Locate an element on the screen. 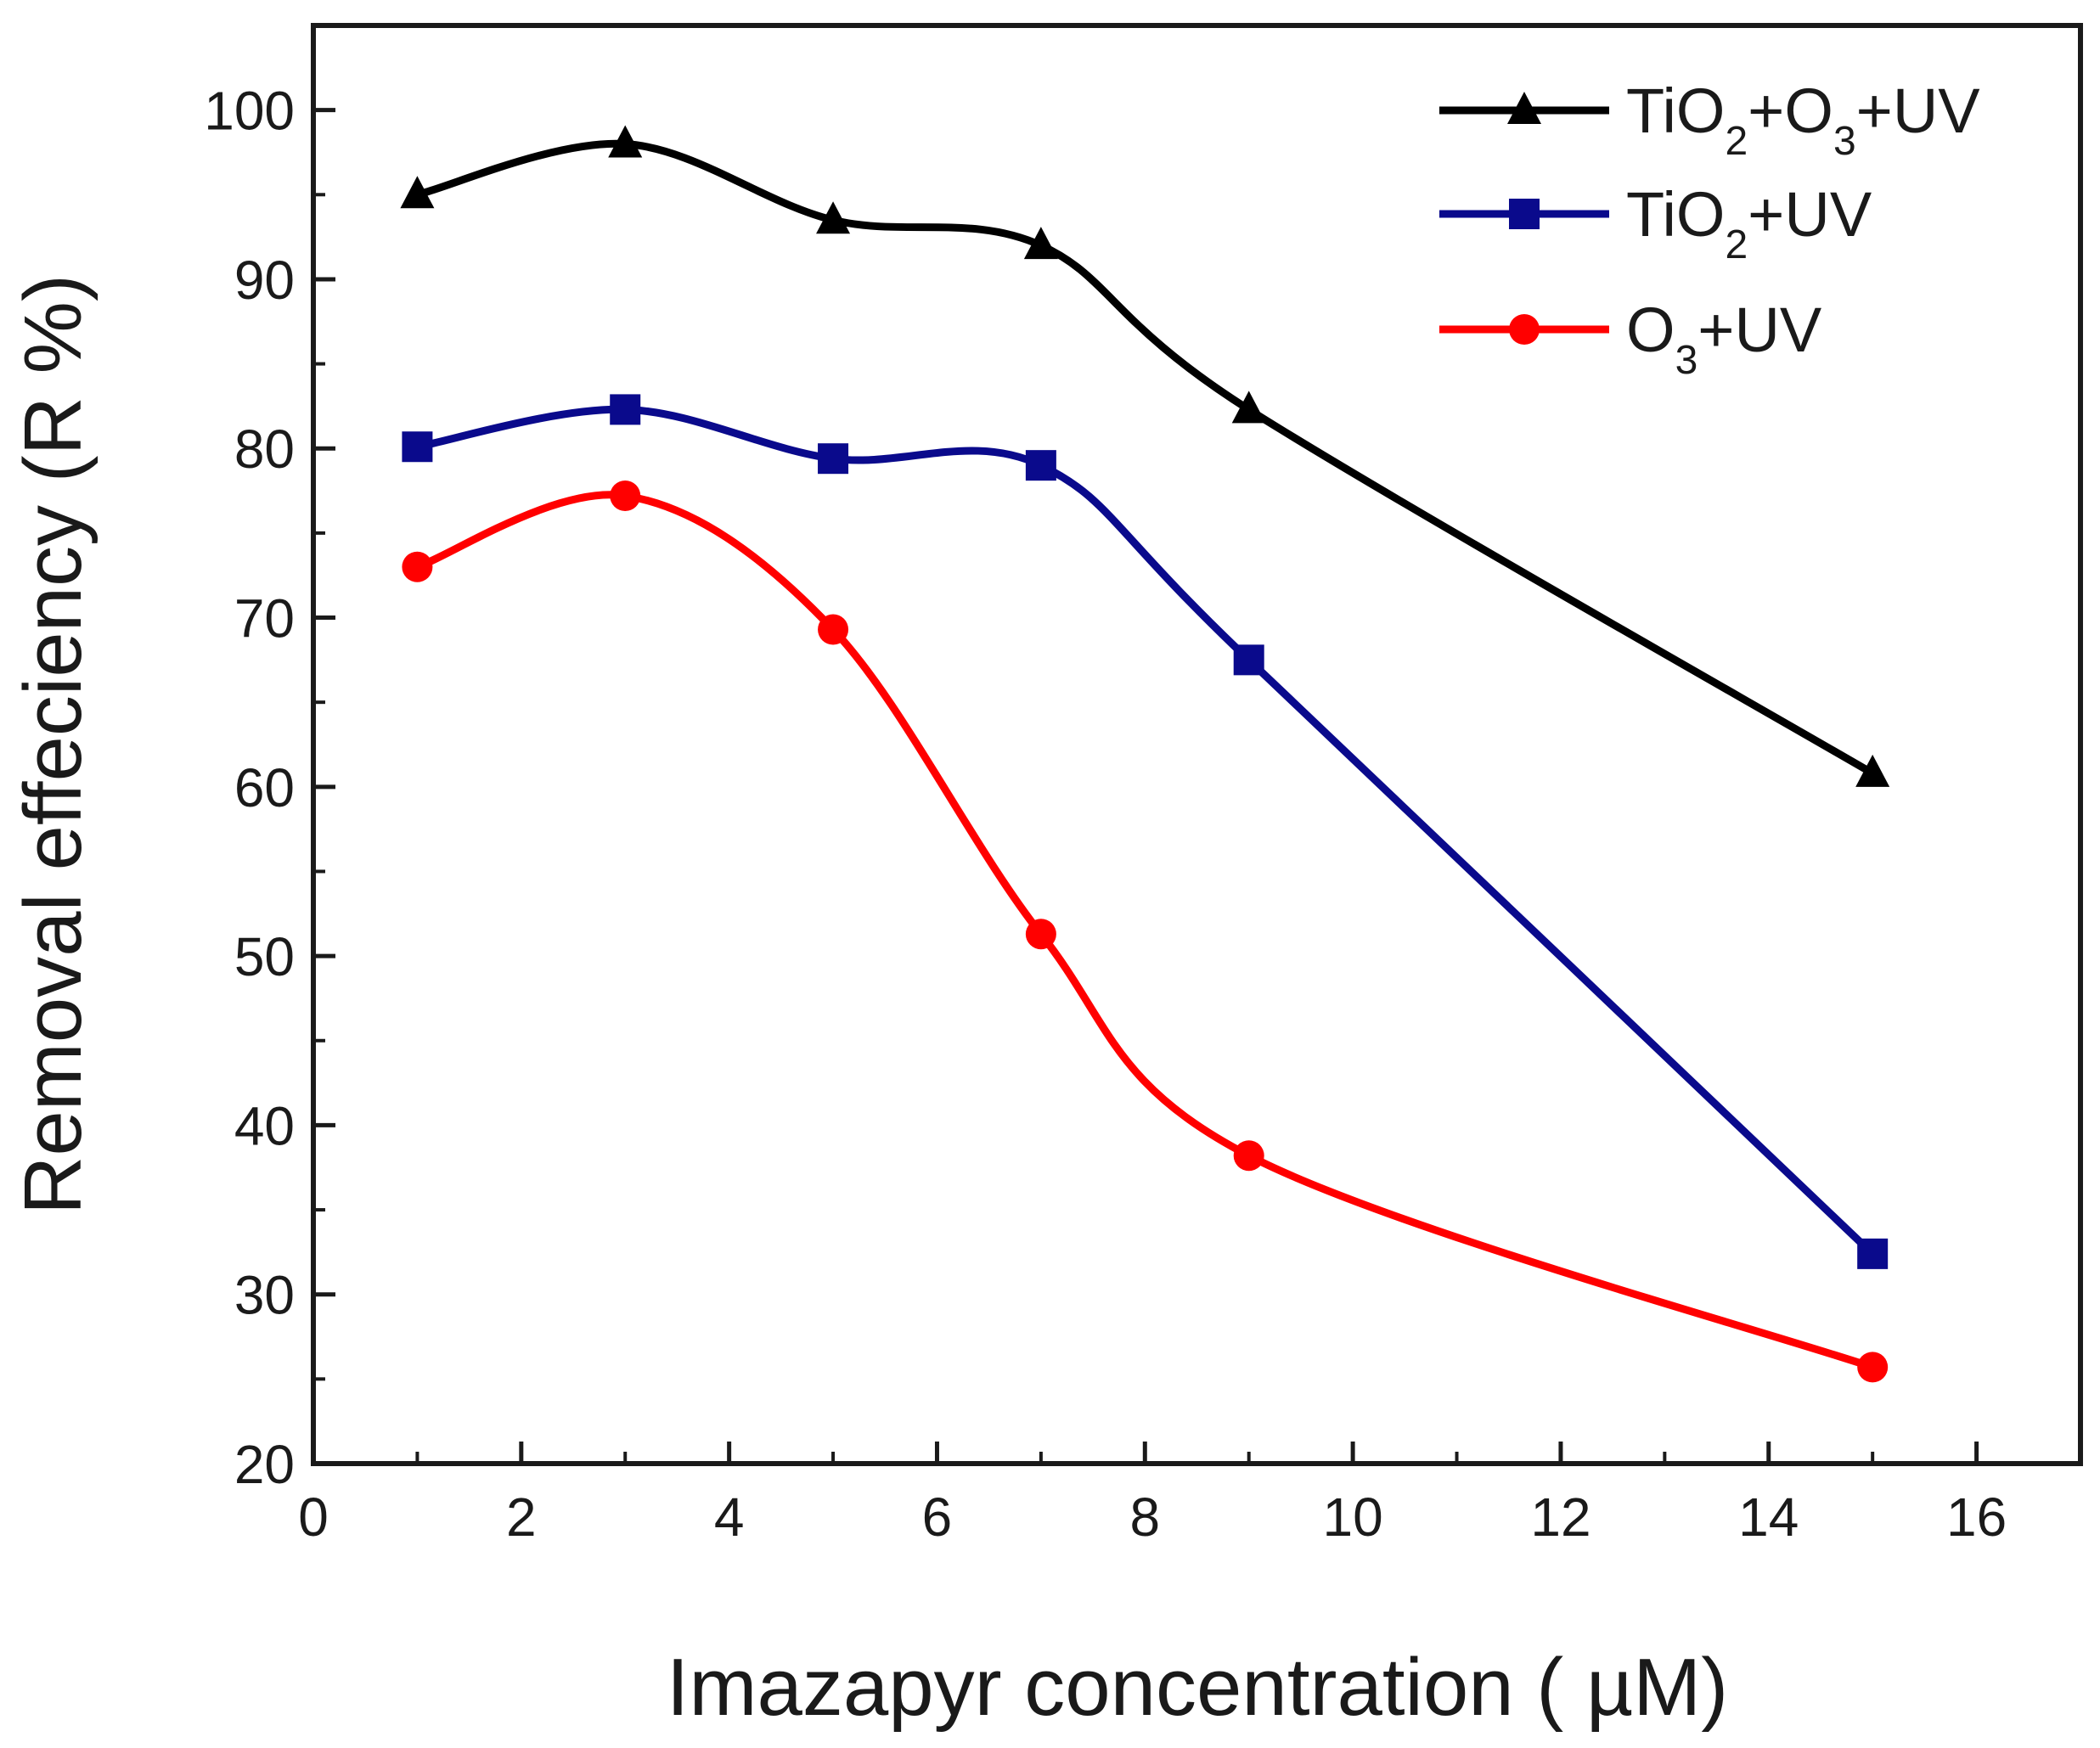 The width and height of the screenshot is (2100, 1748). x-tick-label: 0 is located at coordinates (313, 1518).